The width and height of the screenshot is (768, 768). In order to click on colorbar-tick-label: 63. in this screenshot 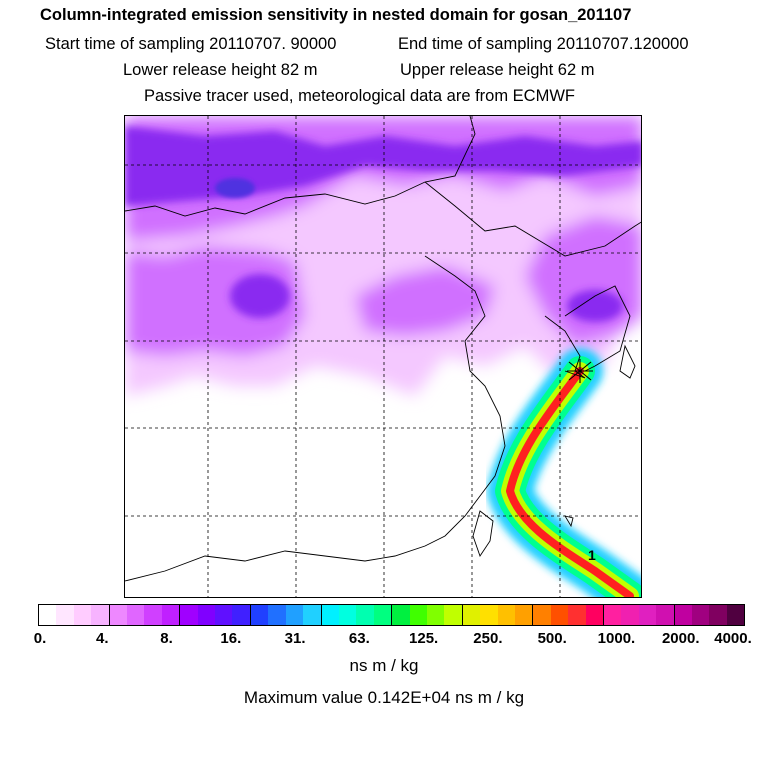, I will do `click(359, 638)`.